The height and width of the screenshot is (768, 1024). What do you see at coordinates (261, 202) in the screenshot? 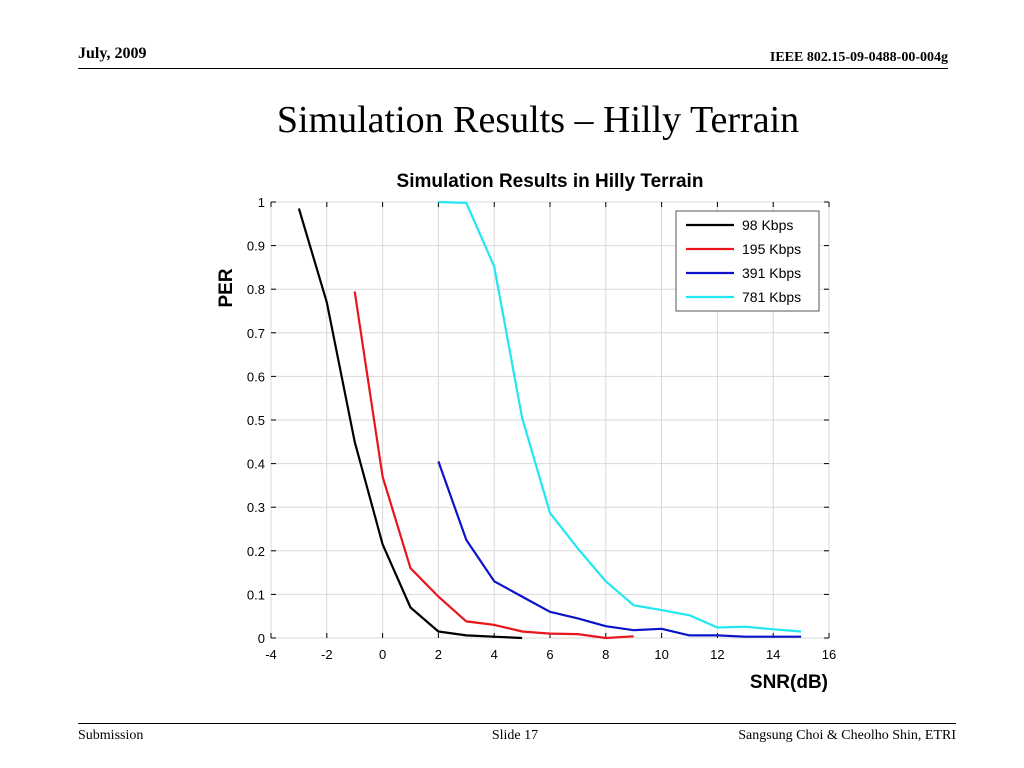
I see `y-tick-label: 1` at bounding box center [261, 202].